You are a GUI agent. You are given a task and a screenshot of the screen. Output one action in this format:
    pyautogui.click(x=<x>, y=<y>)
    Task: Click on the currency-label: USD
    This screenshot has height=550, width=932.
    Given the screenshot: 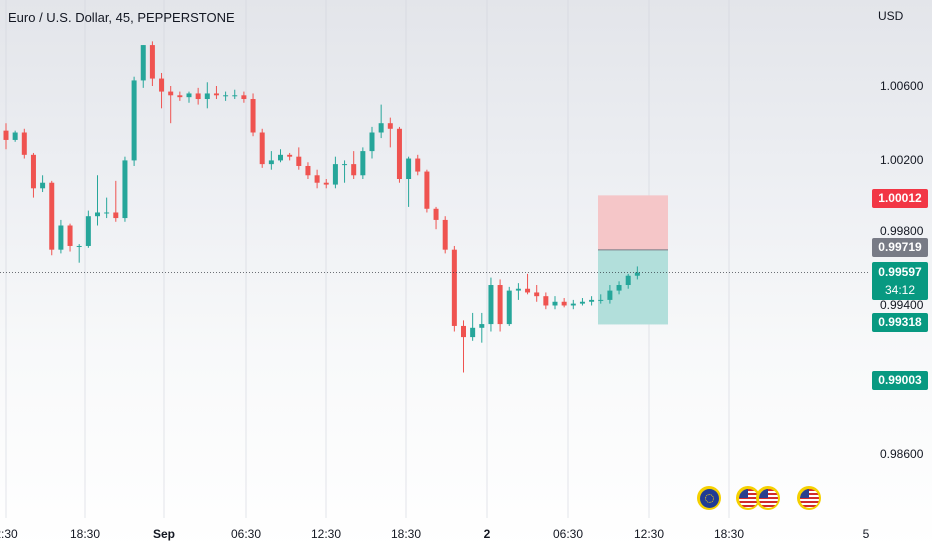 What is the action you would take?
    pyautogui.click(x=891, y=16)
    